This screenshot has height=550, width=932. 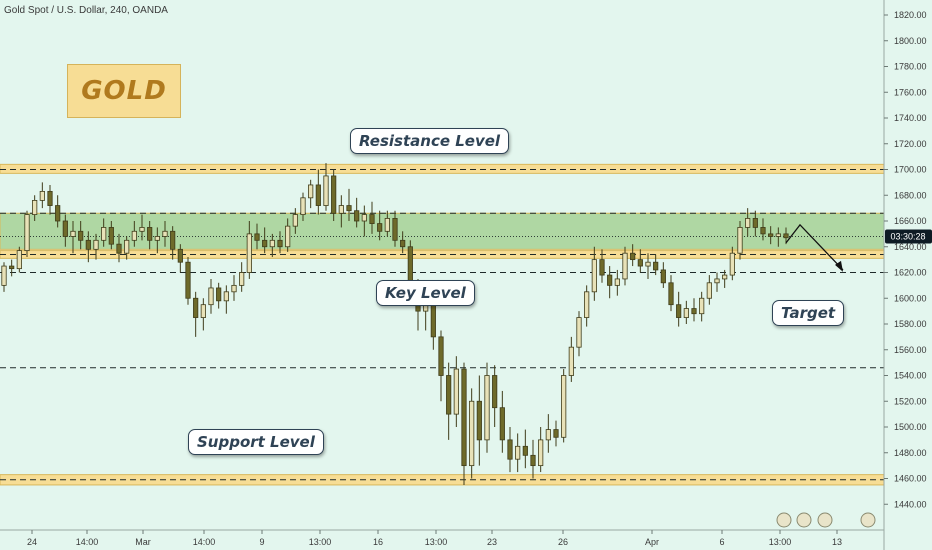 What do you see at coordinates (910, 144) in the screenshot?
I see `y-tick-label: 1720.00` at bounding box center [910, 144].